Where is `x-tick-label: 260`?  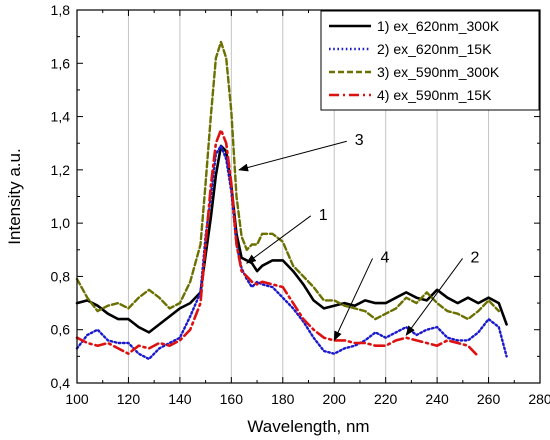 x-tick-label: 260 is located at coordinates (489, 399).